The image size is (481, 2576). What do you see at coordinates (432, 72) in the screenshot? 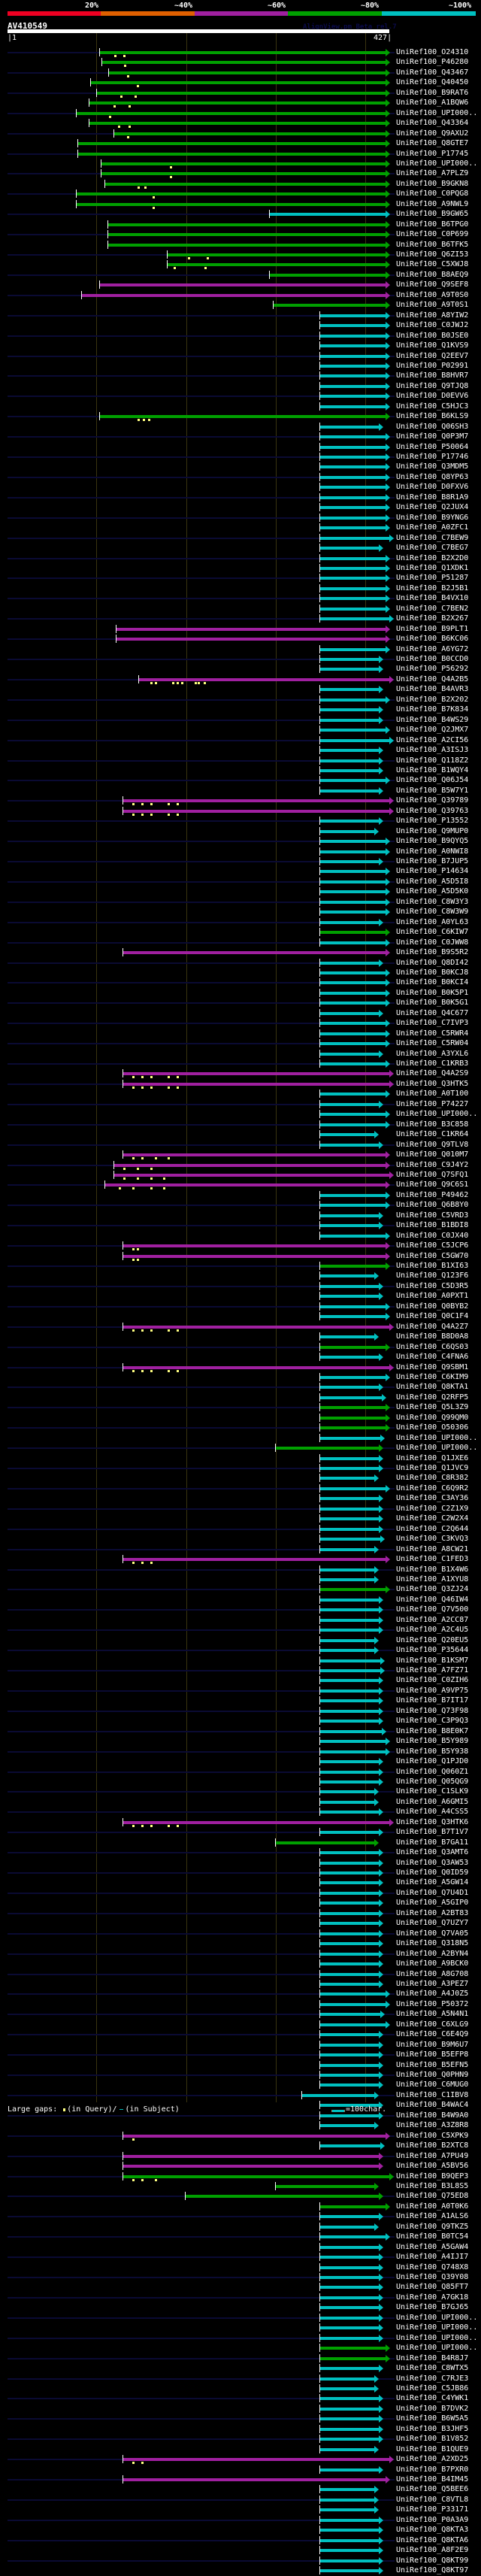
I see `hit-label-link: UniRef100_Q43467` at bounding box center [432, 72].